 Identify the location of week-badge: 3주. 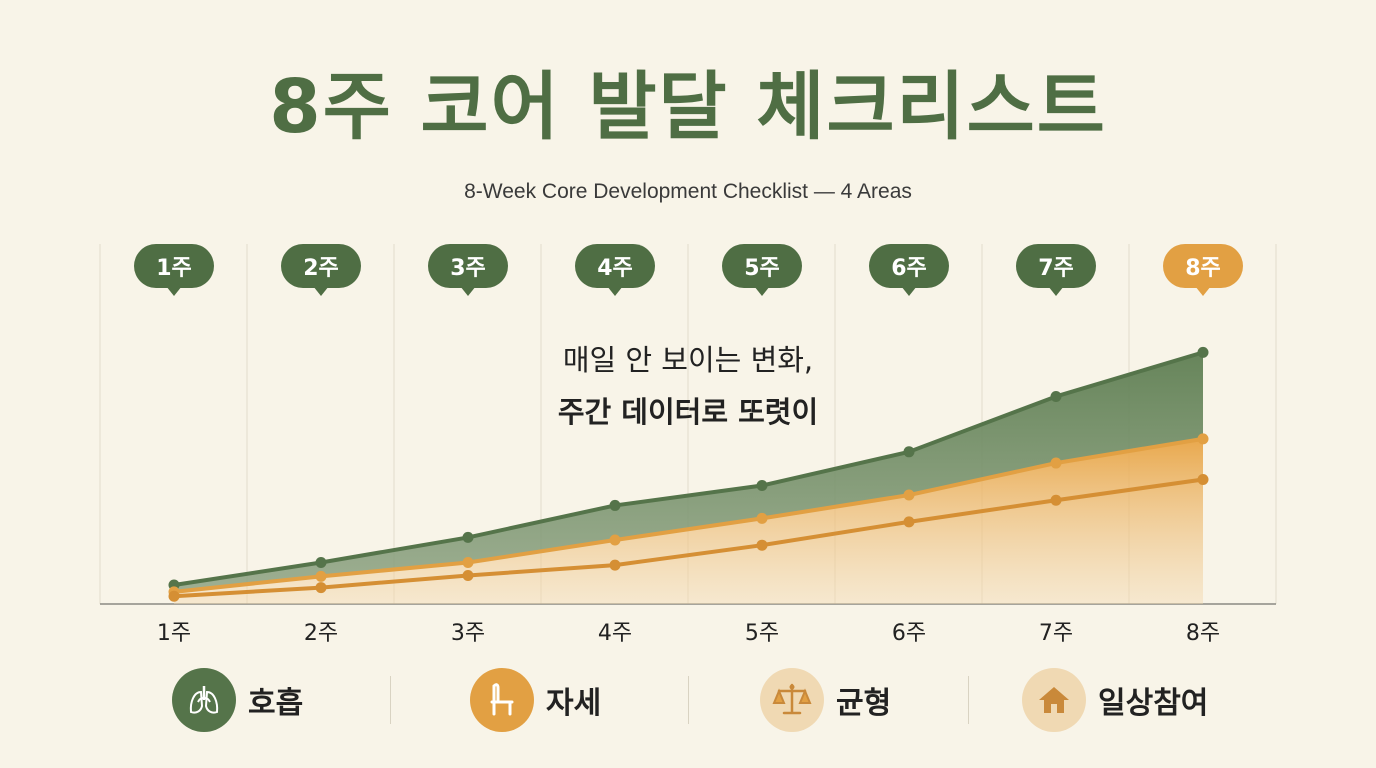
(468, 270).